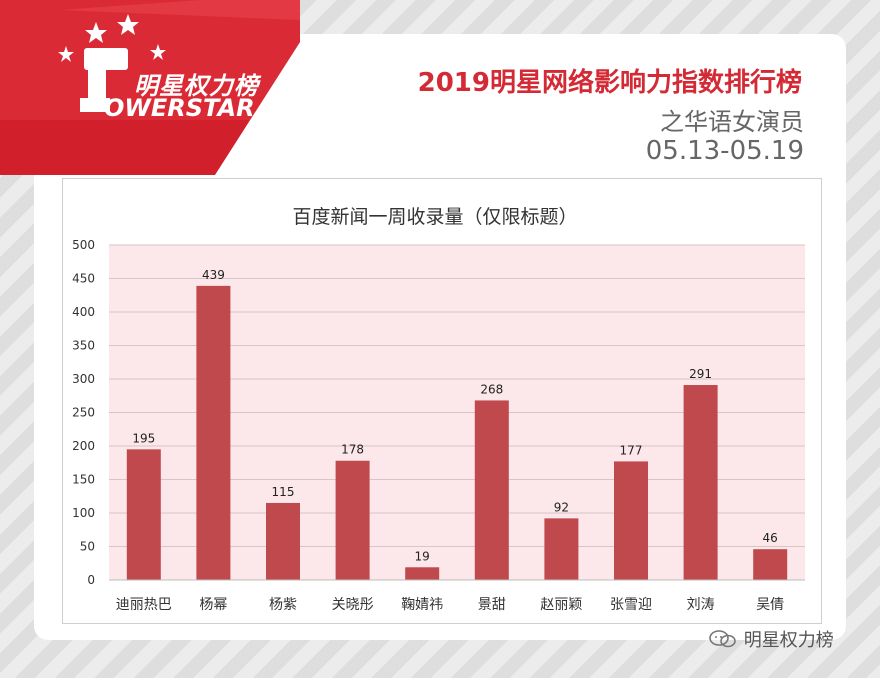  I want to click on y-tick-label: 0, so click(91, 580).